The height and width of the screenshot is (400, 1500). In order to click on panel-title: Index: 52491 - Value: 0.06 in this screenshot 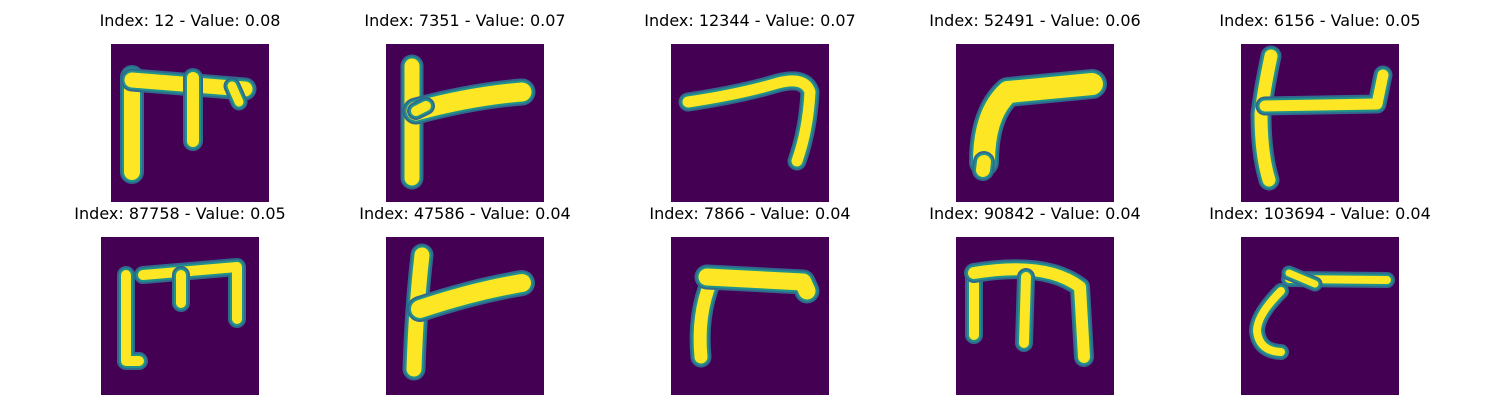, I will do `click(1035, 20)`.